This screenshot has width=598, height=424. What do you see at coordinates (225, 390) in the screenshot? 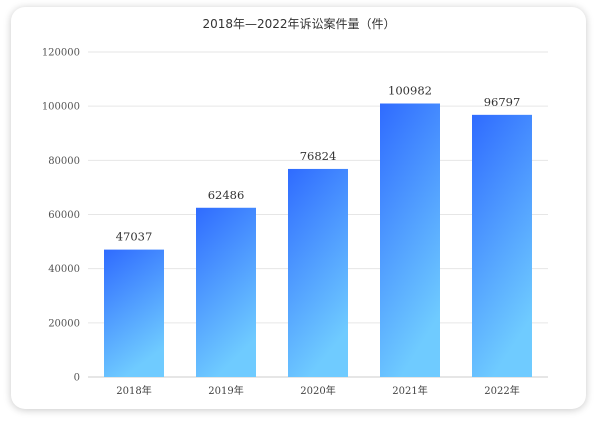
I see `x-tick-label: 2019年` at bounding box center [225, 390].